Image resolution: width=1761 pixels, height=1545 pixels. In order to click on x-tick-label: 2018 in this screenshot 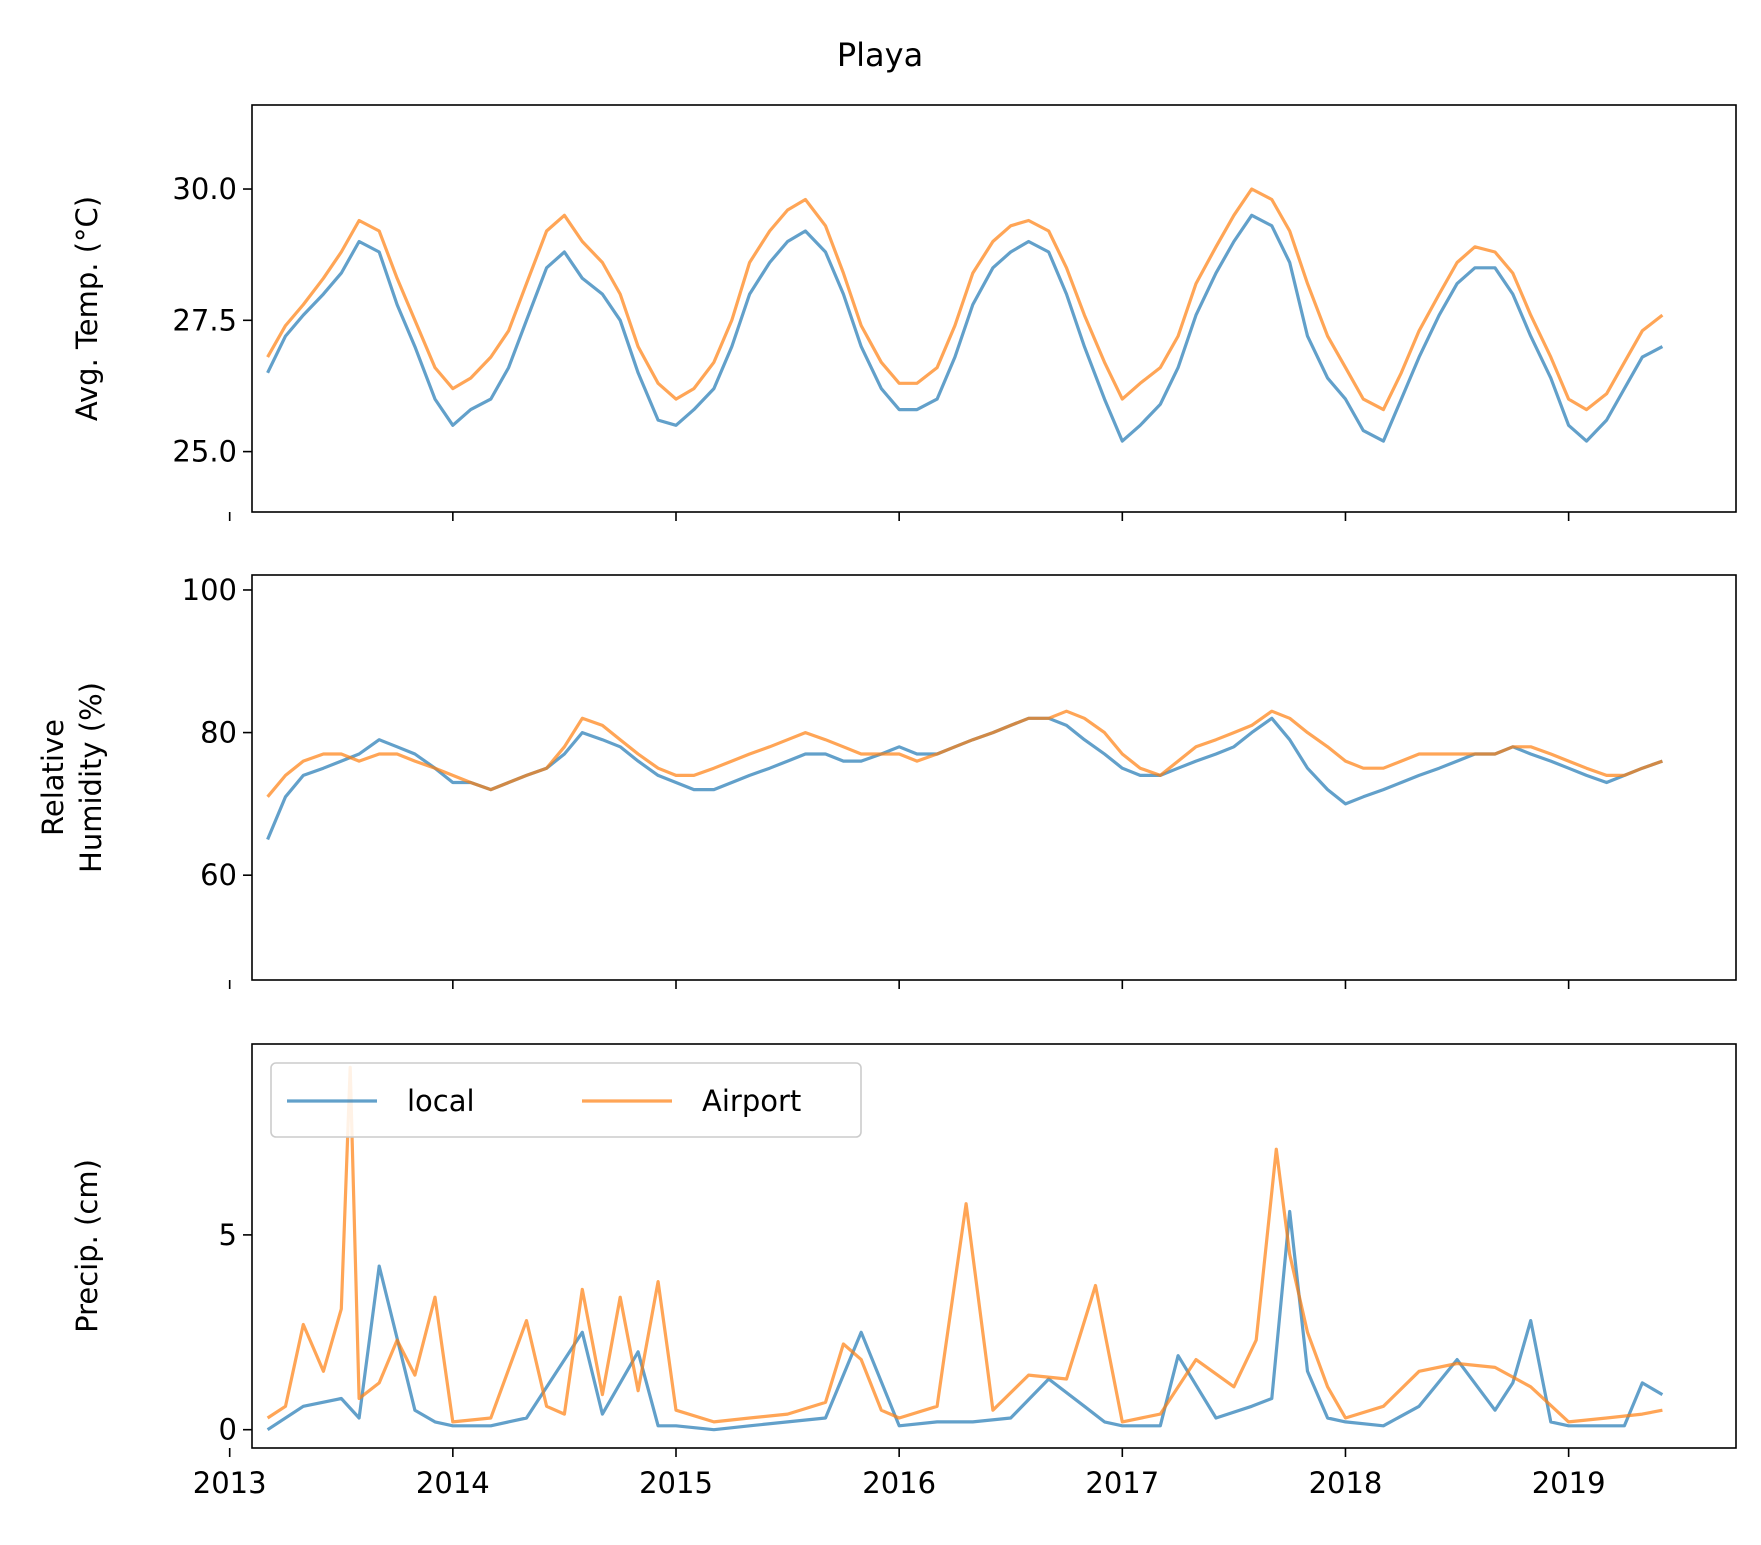, I will do `click(1346, 1483)`.